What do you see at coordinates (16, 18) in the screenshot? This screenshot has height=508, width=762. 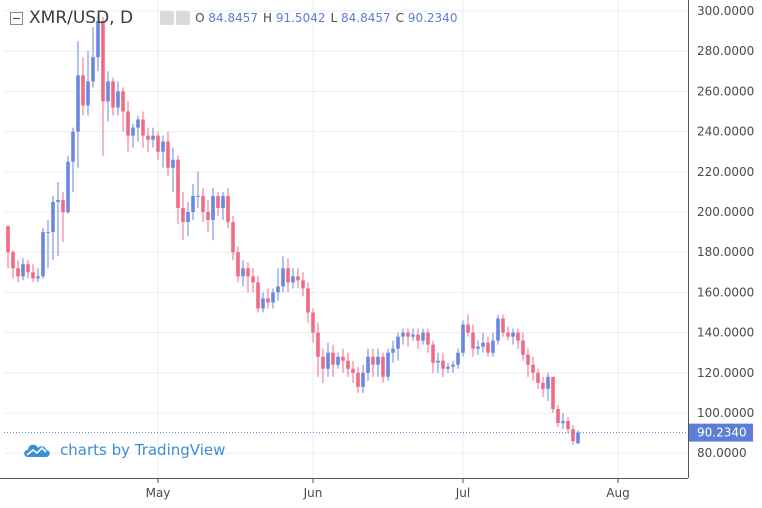 I see `collapse-icon` at bounding box center [16, 18].